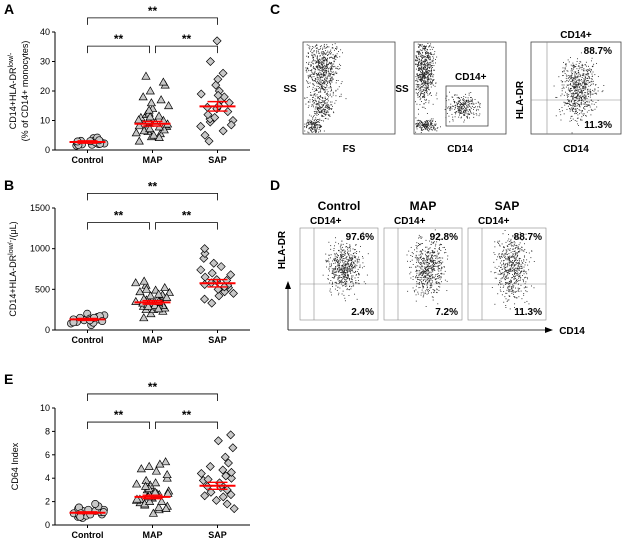 Image resolution: width=625 pixels, height=543 pixels. What do you see at coordinates (576, 149) in the screenshot?
I see `flow-c3-xlabel: CD14` at bounding box center [576, 149].